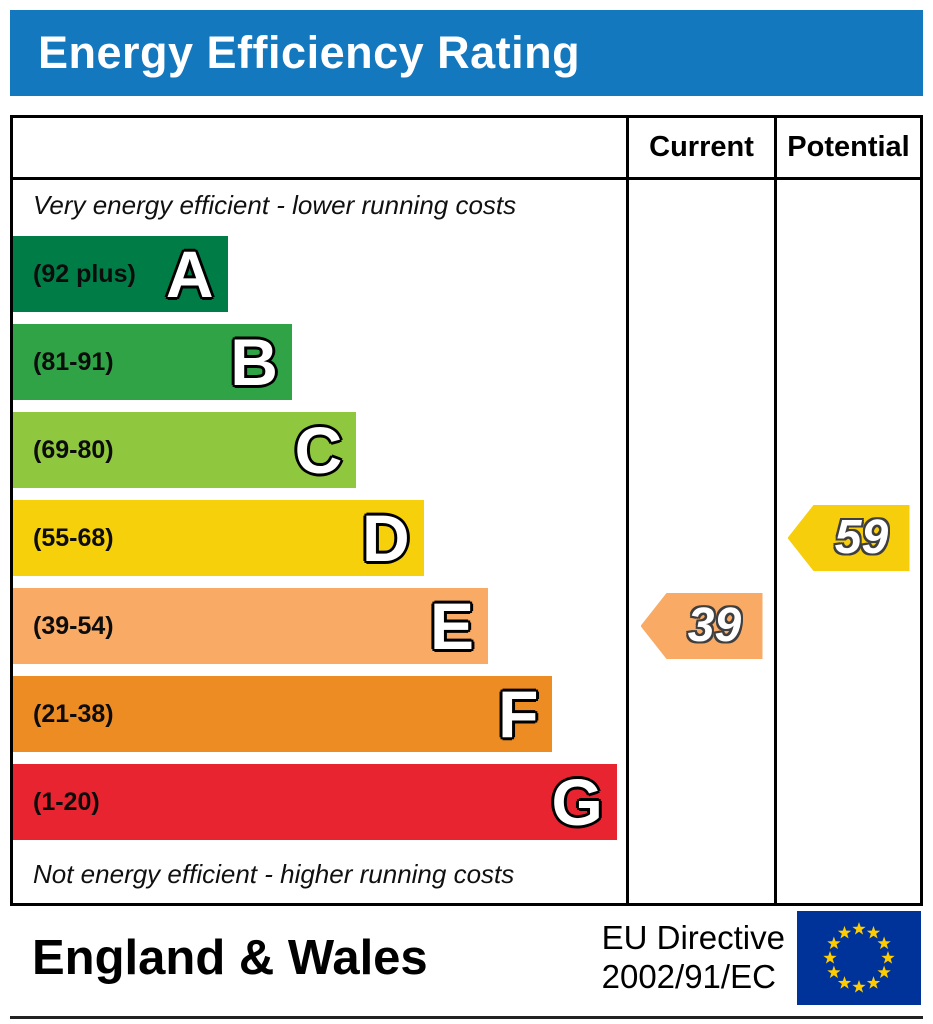 This screenshot has width=933, height=1024. Describe the element at coordinates (859, 958) in the screenshot. I see `eu-flag-icon` at that location.